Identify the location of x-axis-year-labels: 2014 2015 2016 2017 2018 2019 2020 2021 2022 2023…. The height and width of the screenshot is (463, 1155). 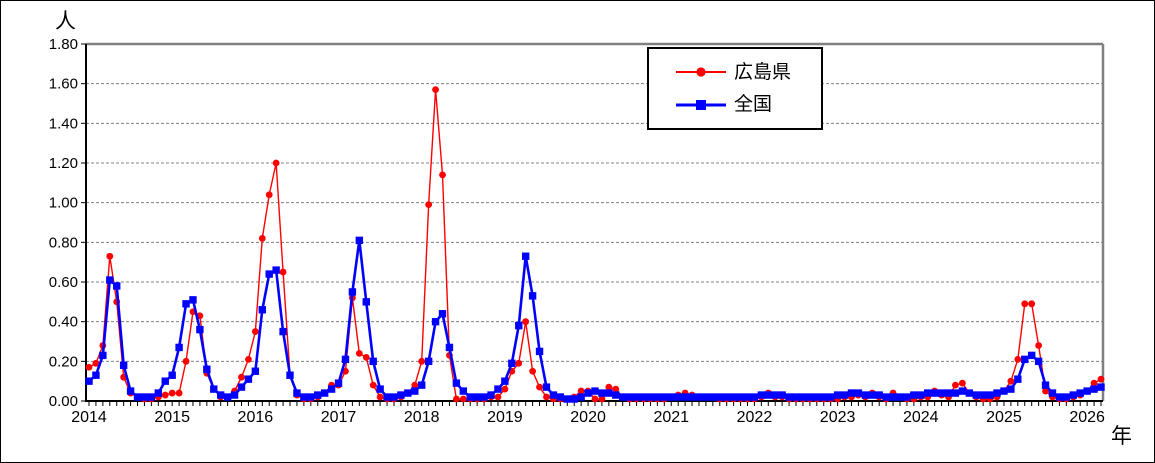
(588, 417).